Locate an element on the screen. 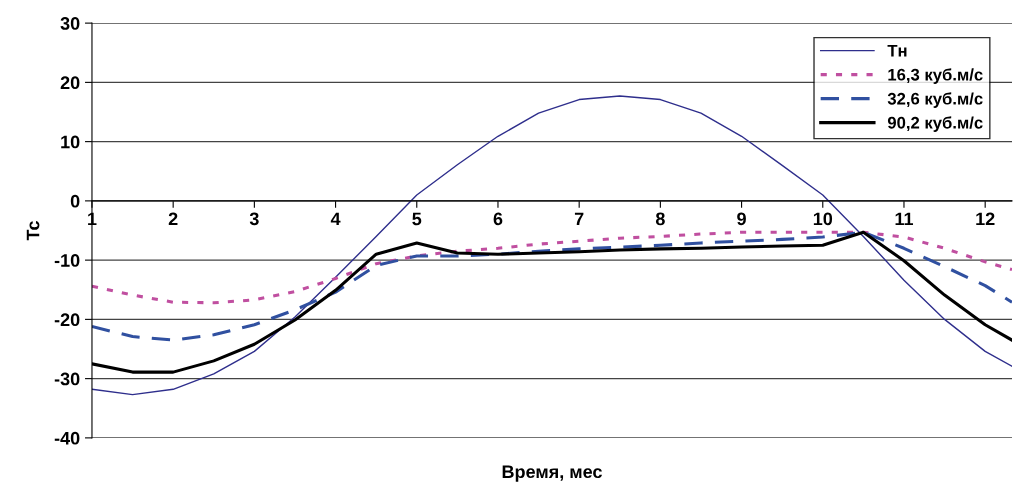 The height and width of the screenshot is (492, 1014). x-tick-label: 6 is located at coordinates (498, 219).